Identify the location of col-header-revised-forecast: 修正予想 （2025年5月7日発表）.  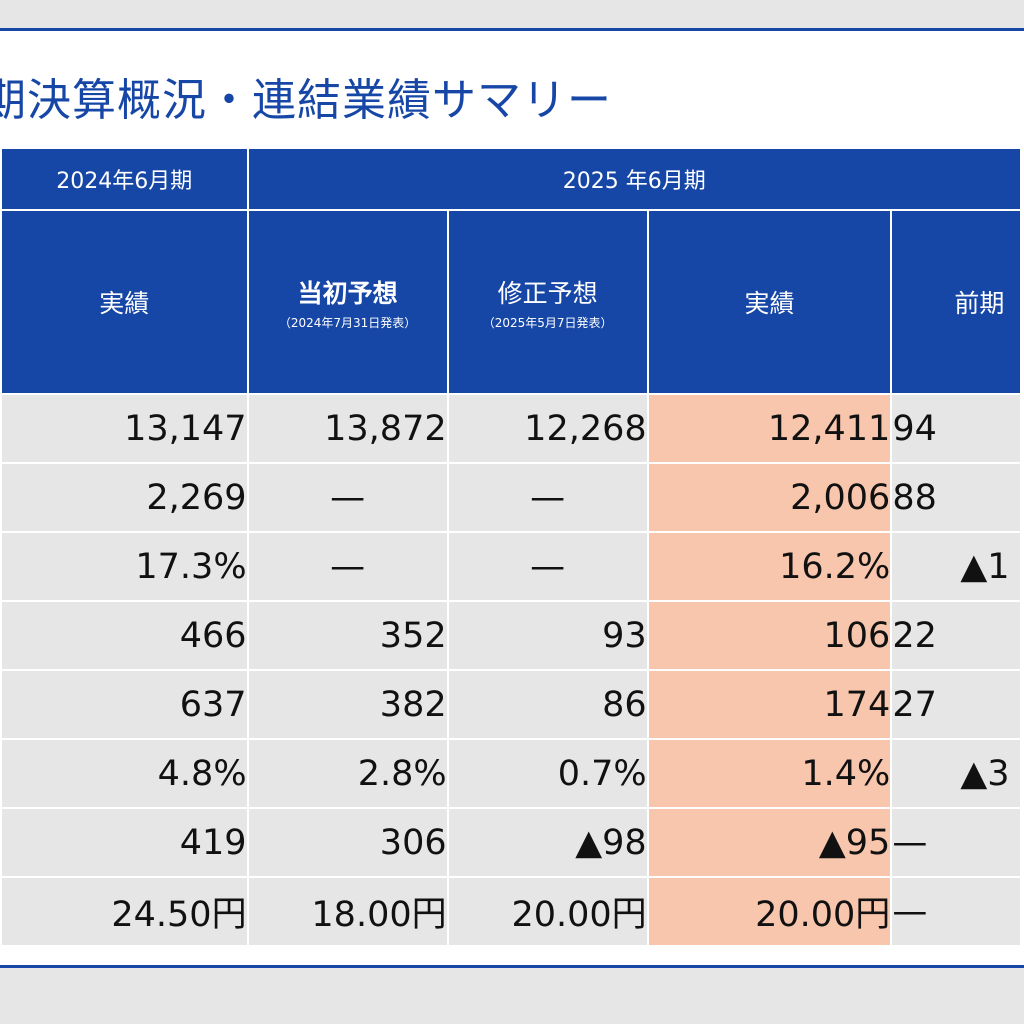
(547, 302).